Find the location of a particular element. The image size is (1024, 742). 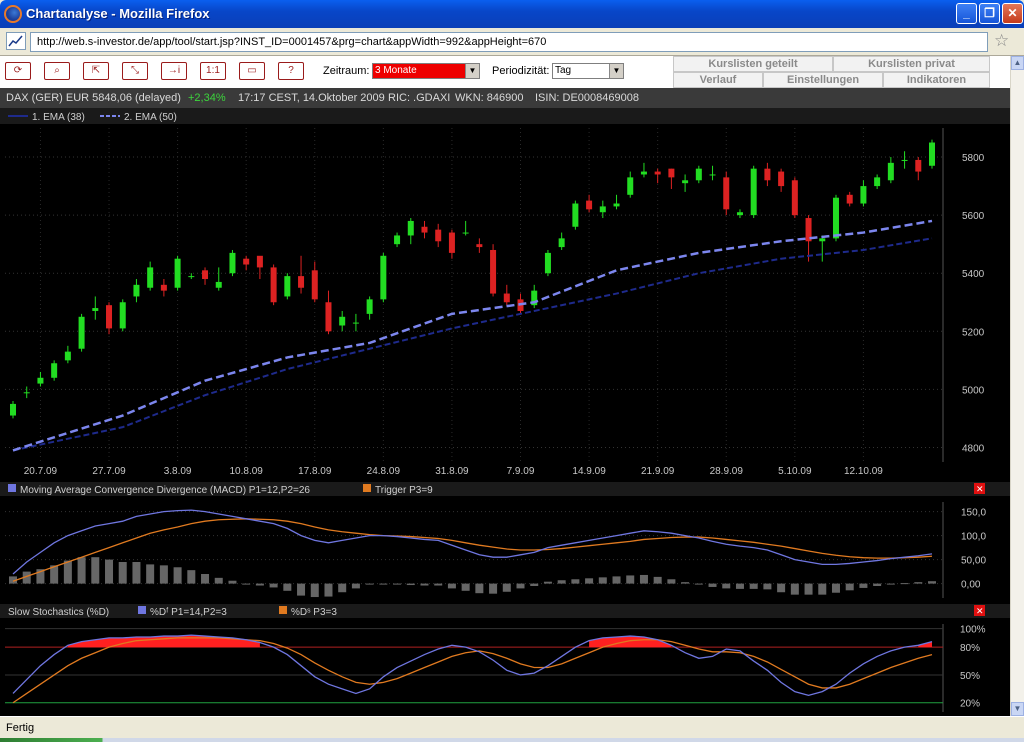

price-tick-label: 5600 is located at coordinates (973, 216).